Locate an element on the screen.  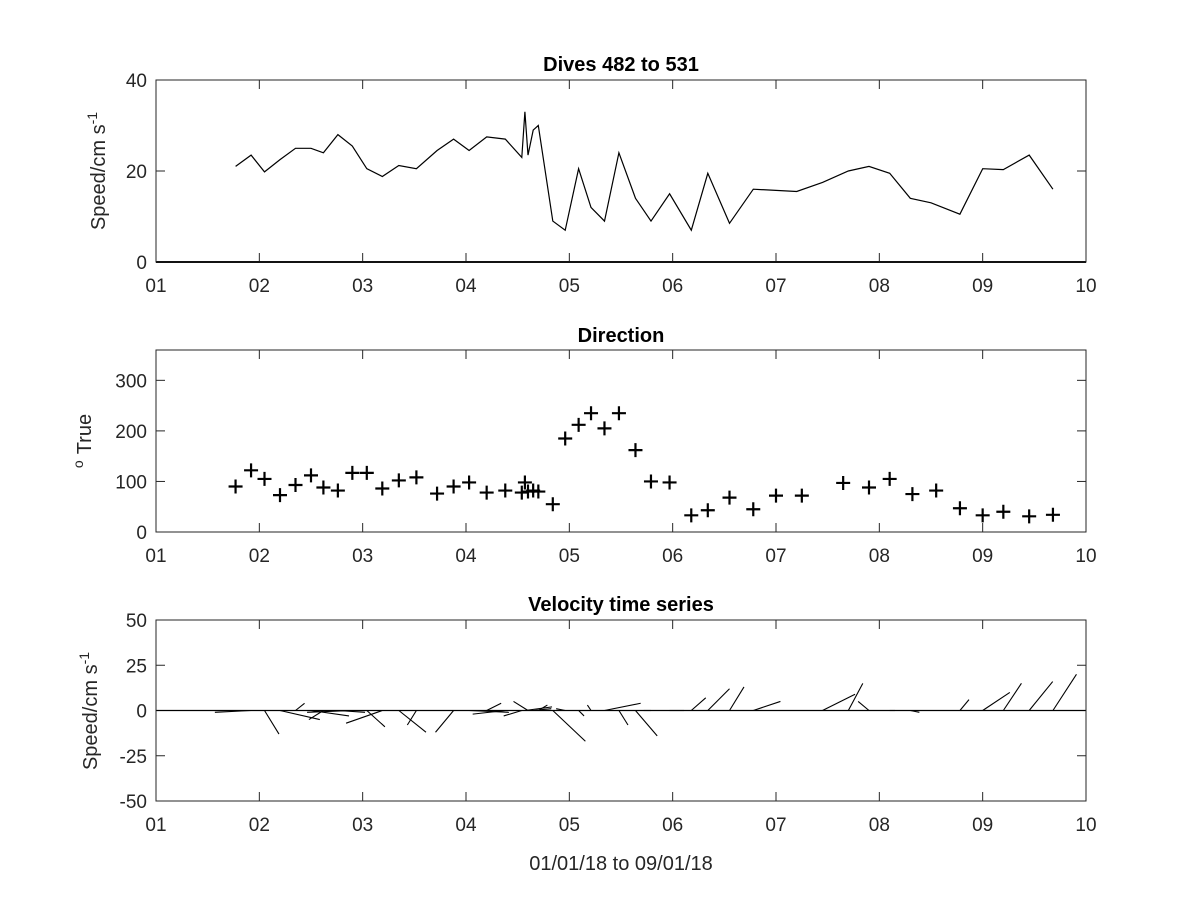
direction-y-tick-label: 200 is located at coordinates (131, 432).